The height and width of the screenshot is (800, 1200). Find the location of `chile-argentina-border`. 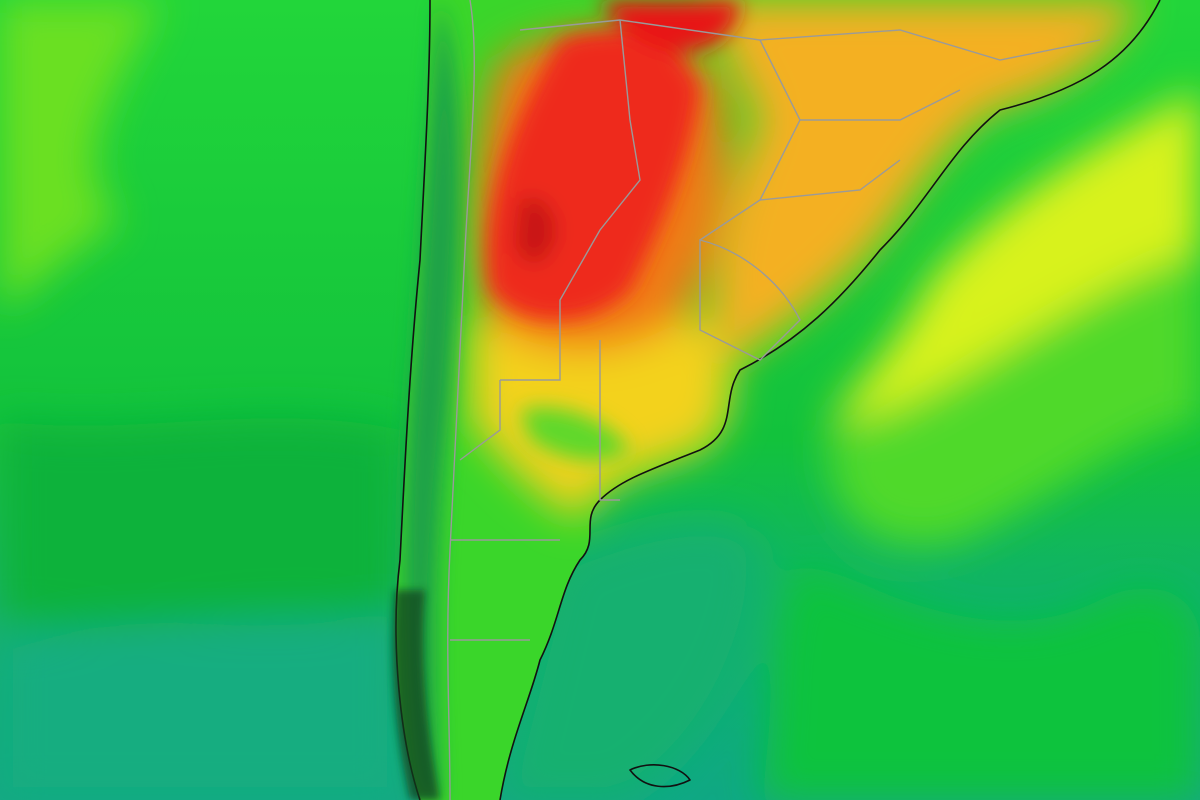

chile-argentina-border is located at coordinates (461, 400).